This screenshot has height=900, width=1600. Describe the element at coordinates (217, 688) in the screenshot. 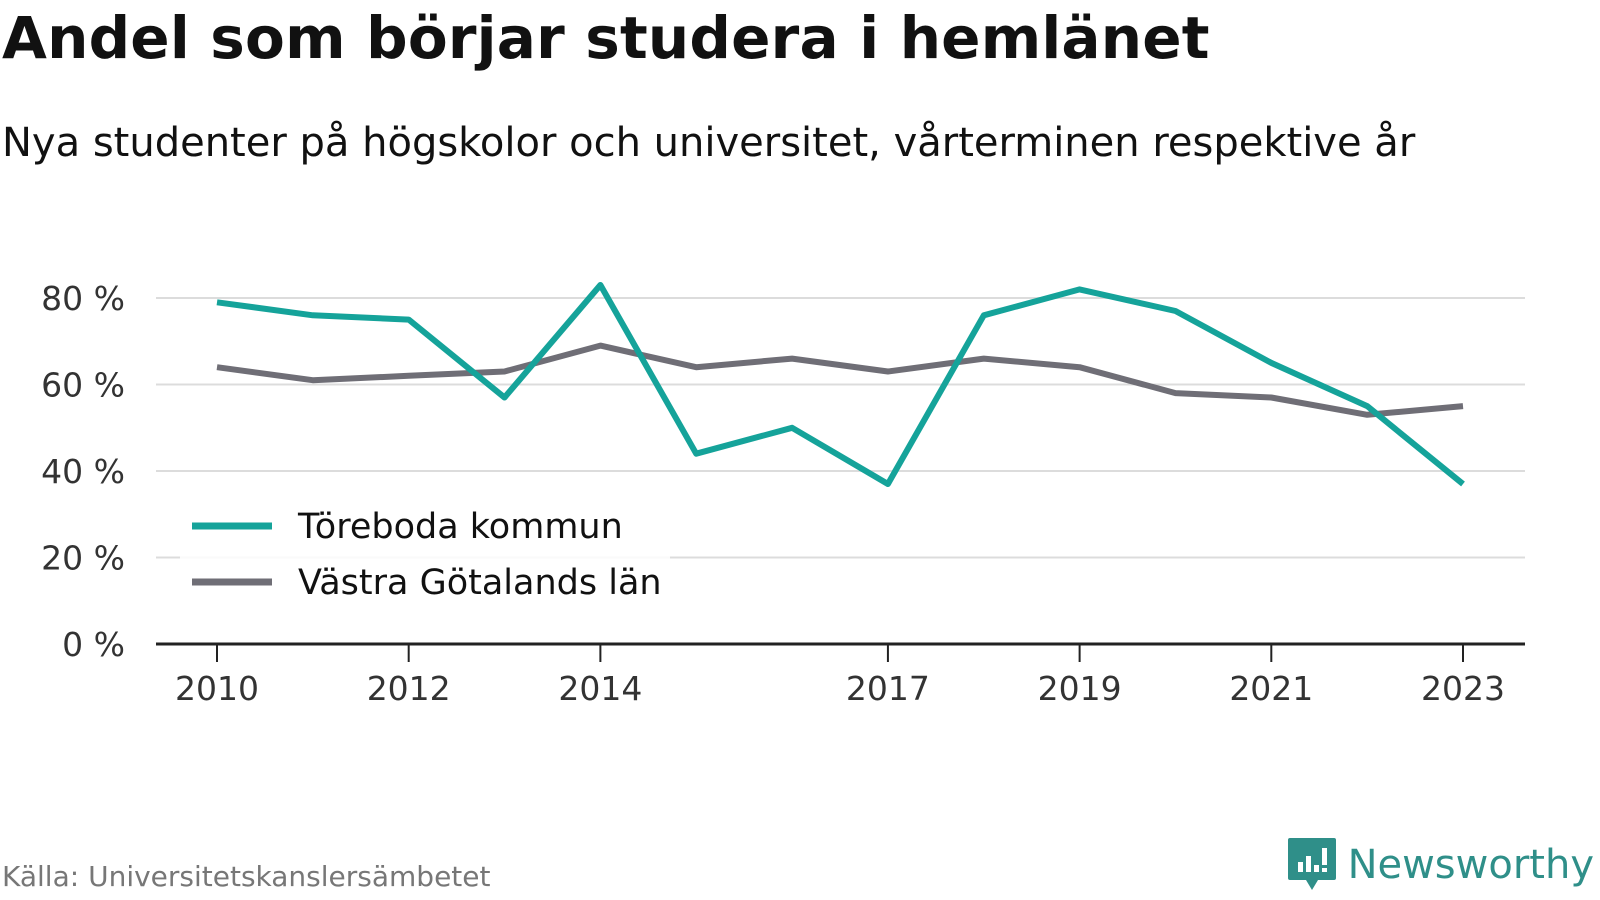

I see `x-tick-label: 2010` at that location.